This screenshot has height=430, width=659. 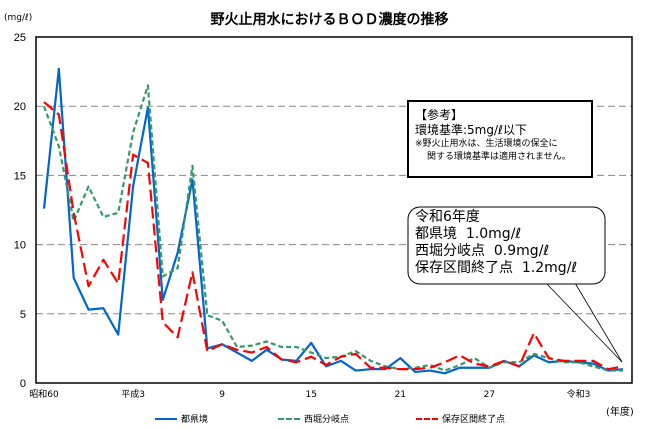 What do you see at coordinates (579, 394) in the screenshot?
I see `x-tick-label: 令和3` at bounding box center [579, 394].